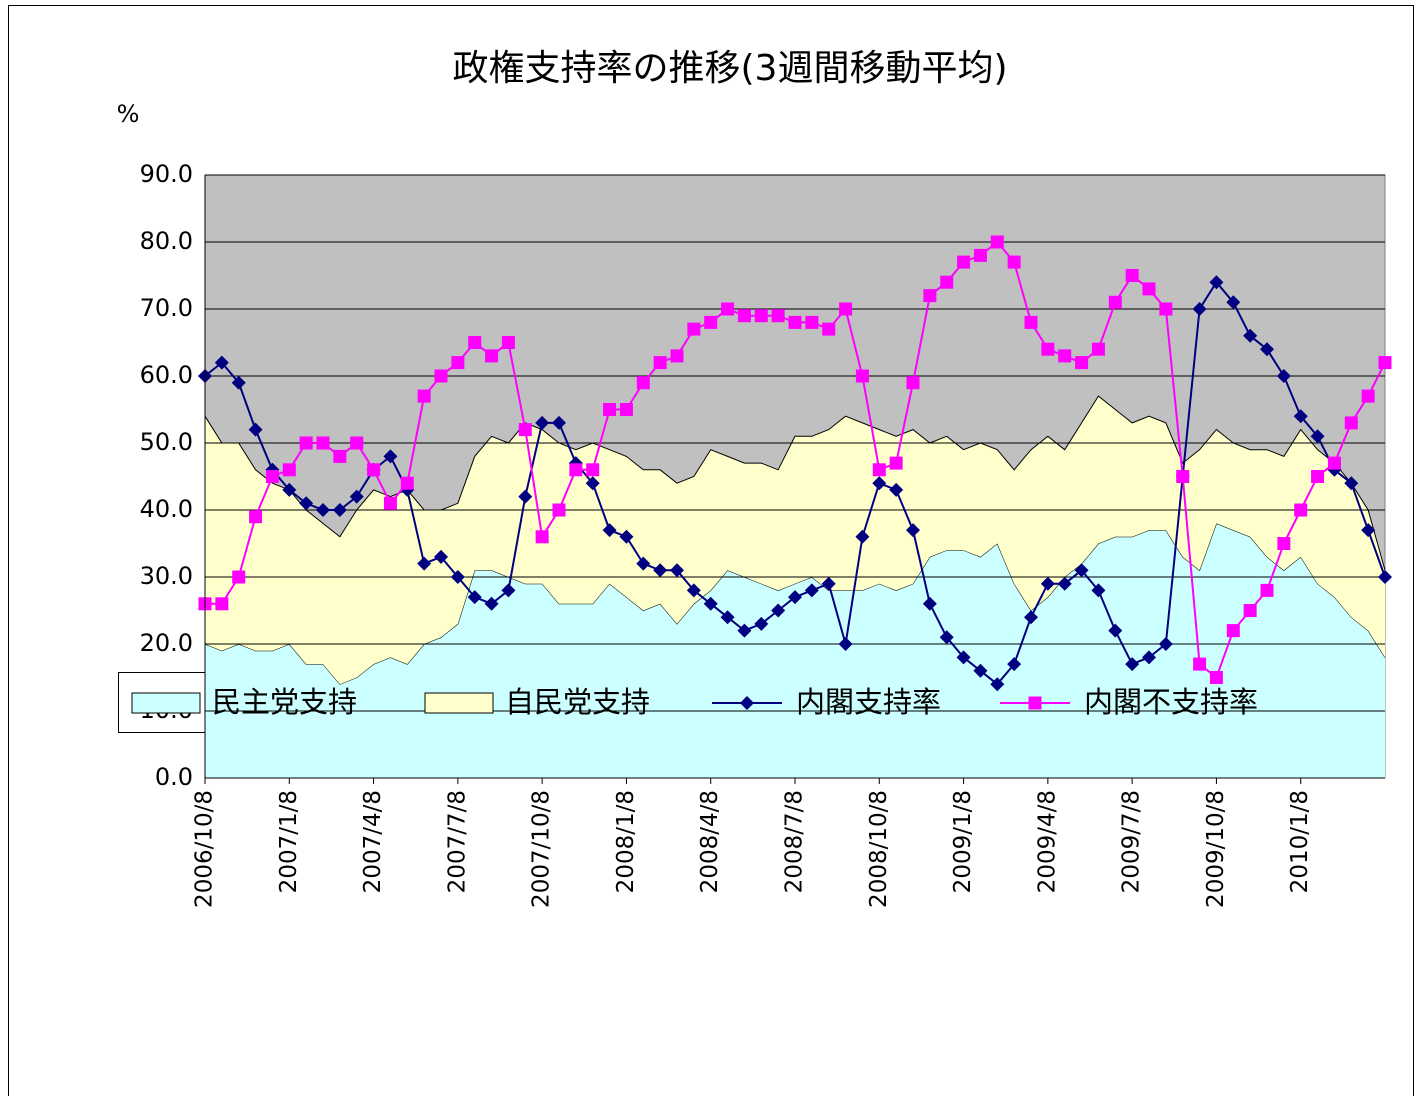 This screenshot has height=1096, width=1415. What do you see at coordinates (879, 849) in the screenshot?
I see `x-tick-label: 2008/10/8` at bounding box center [879, 849].